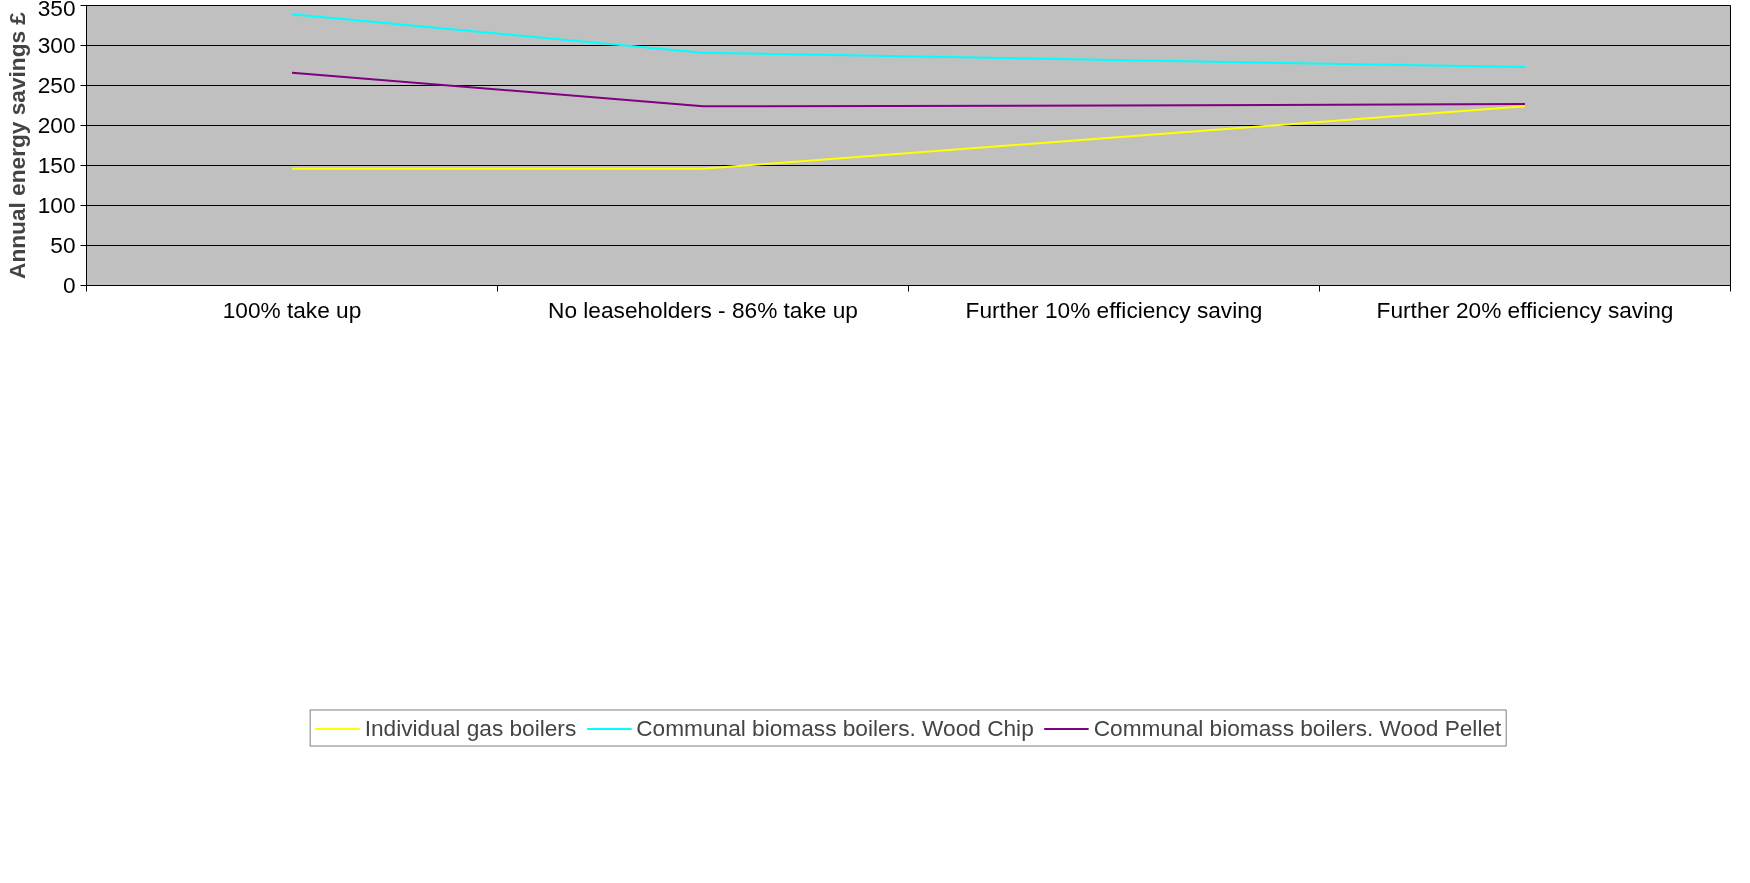 The width and height of the screenshot is (1750, 883). I want to click on y-tick-label: 100, so click(56, 205).